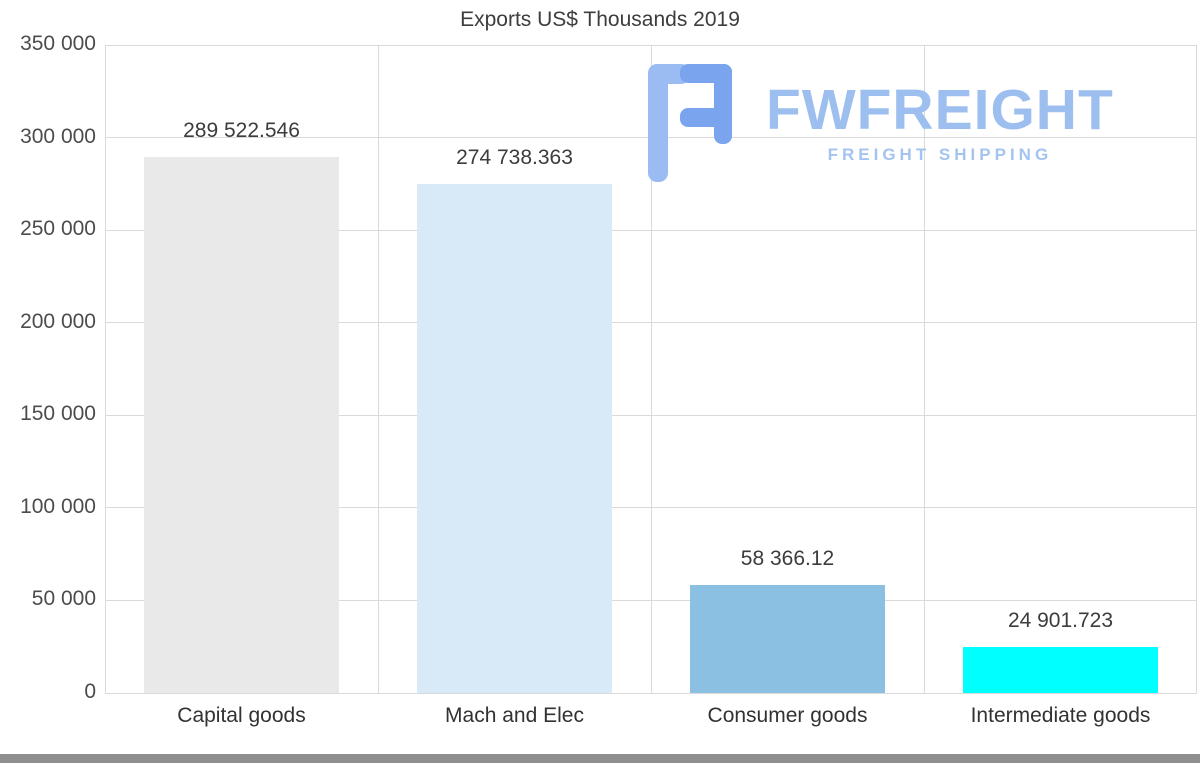  What do you see at coordinates (514, 715) in the screenshot?
I see `x-axis-label-mach-and-elec: Mach and Elec` at bounding box center [514, 715].